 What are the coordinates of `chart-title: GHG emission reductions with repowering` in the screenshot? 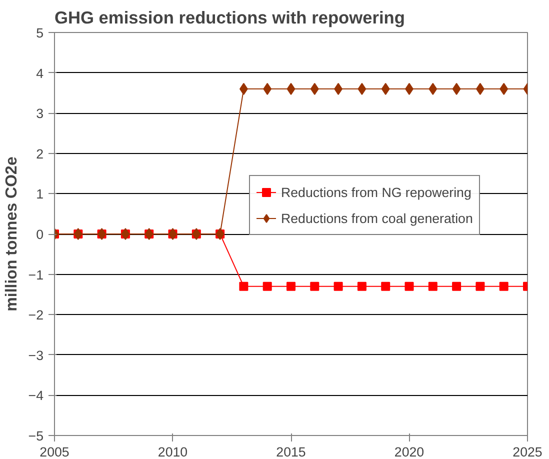 It's located at (229, 18).